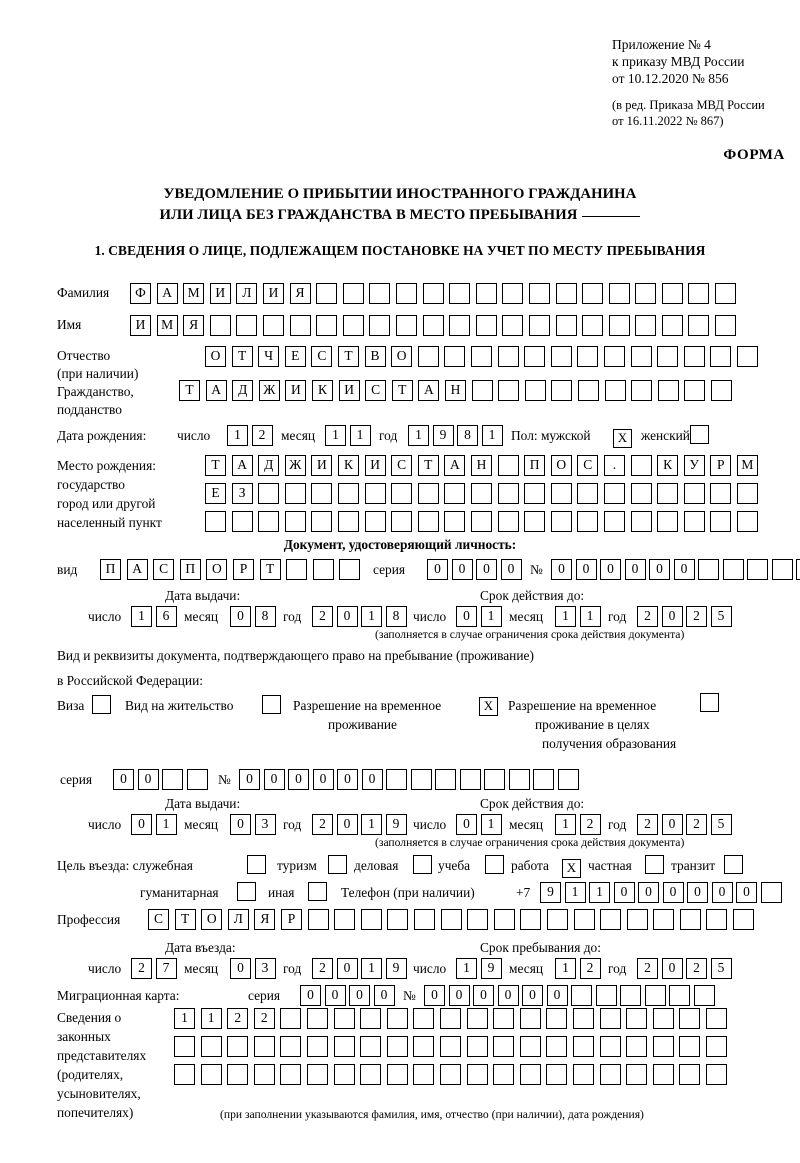 This screenshot has width=800, height=1163. What do you see at coordinates (242, 493) in the screenshot?
I see `char-cell: З` at bounding box center [242, 493].